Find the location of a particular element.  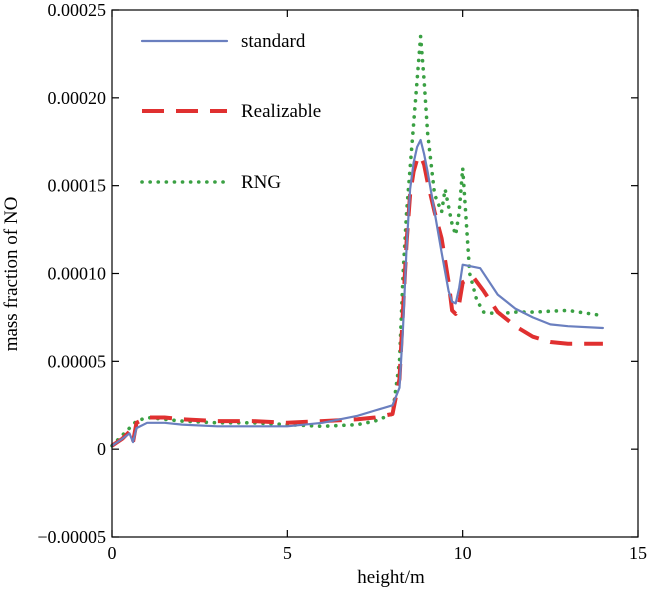

x-tick-label: 5 is located at coordinates (287, 553).